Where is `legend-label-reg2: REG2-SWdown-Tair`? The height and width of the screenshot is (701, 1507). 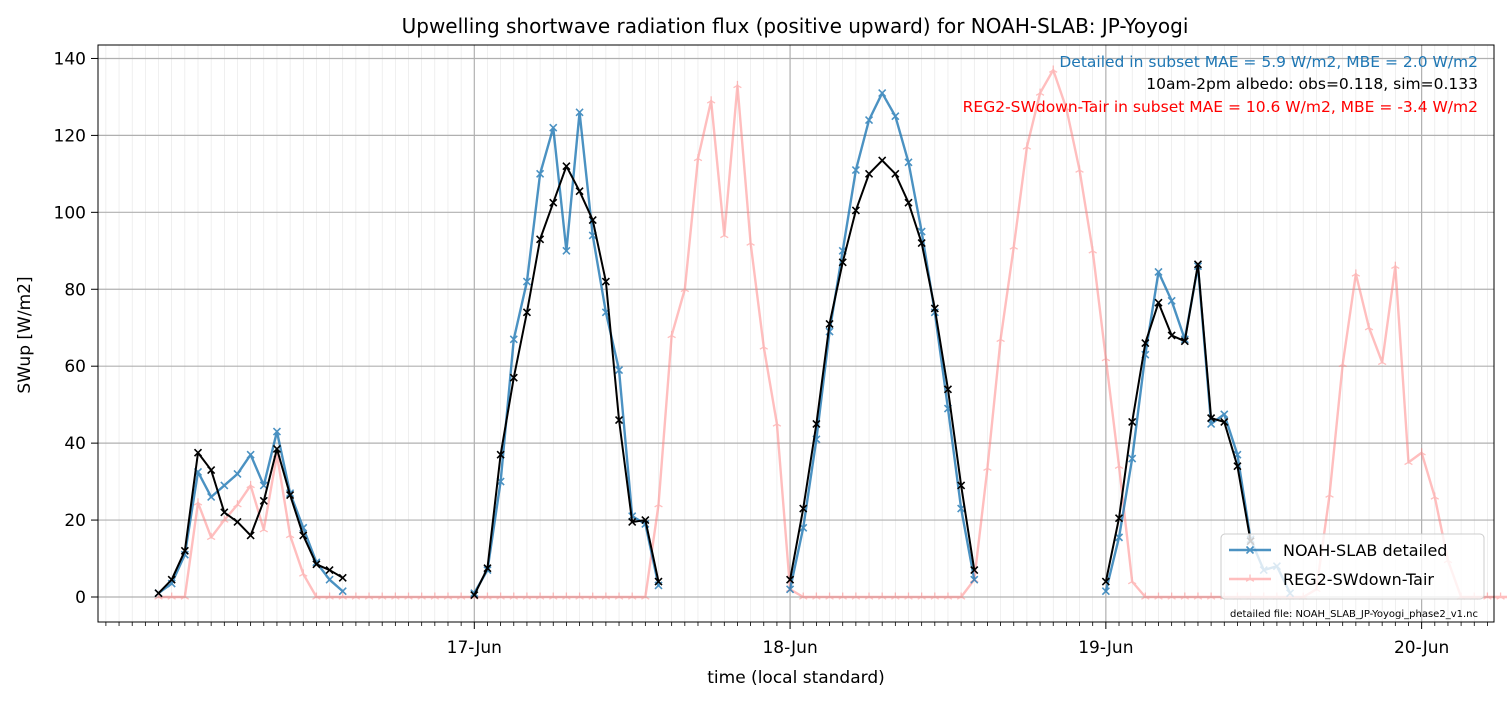 legend-label-reg2: REG2-SWdown-Tair is located at coordinates (1358, 579).